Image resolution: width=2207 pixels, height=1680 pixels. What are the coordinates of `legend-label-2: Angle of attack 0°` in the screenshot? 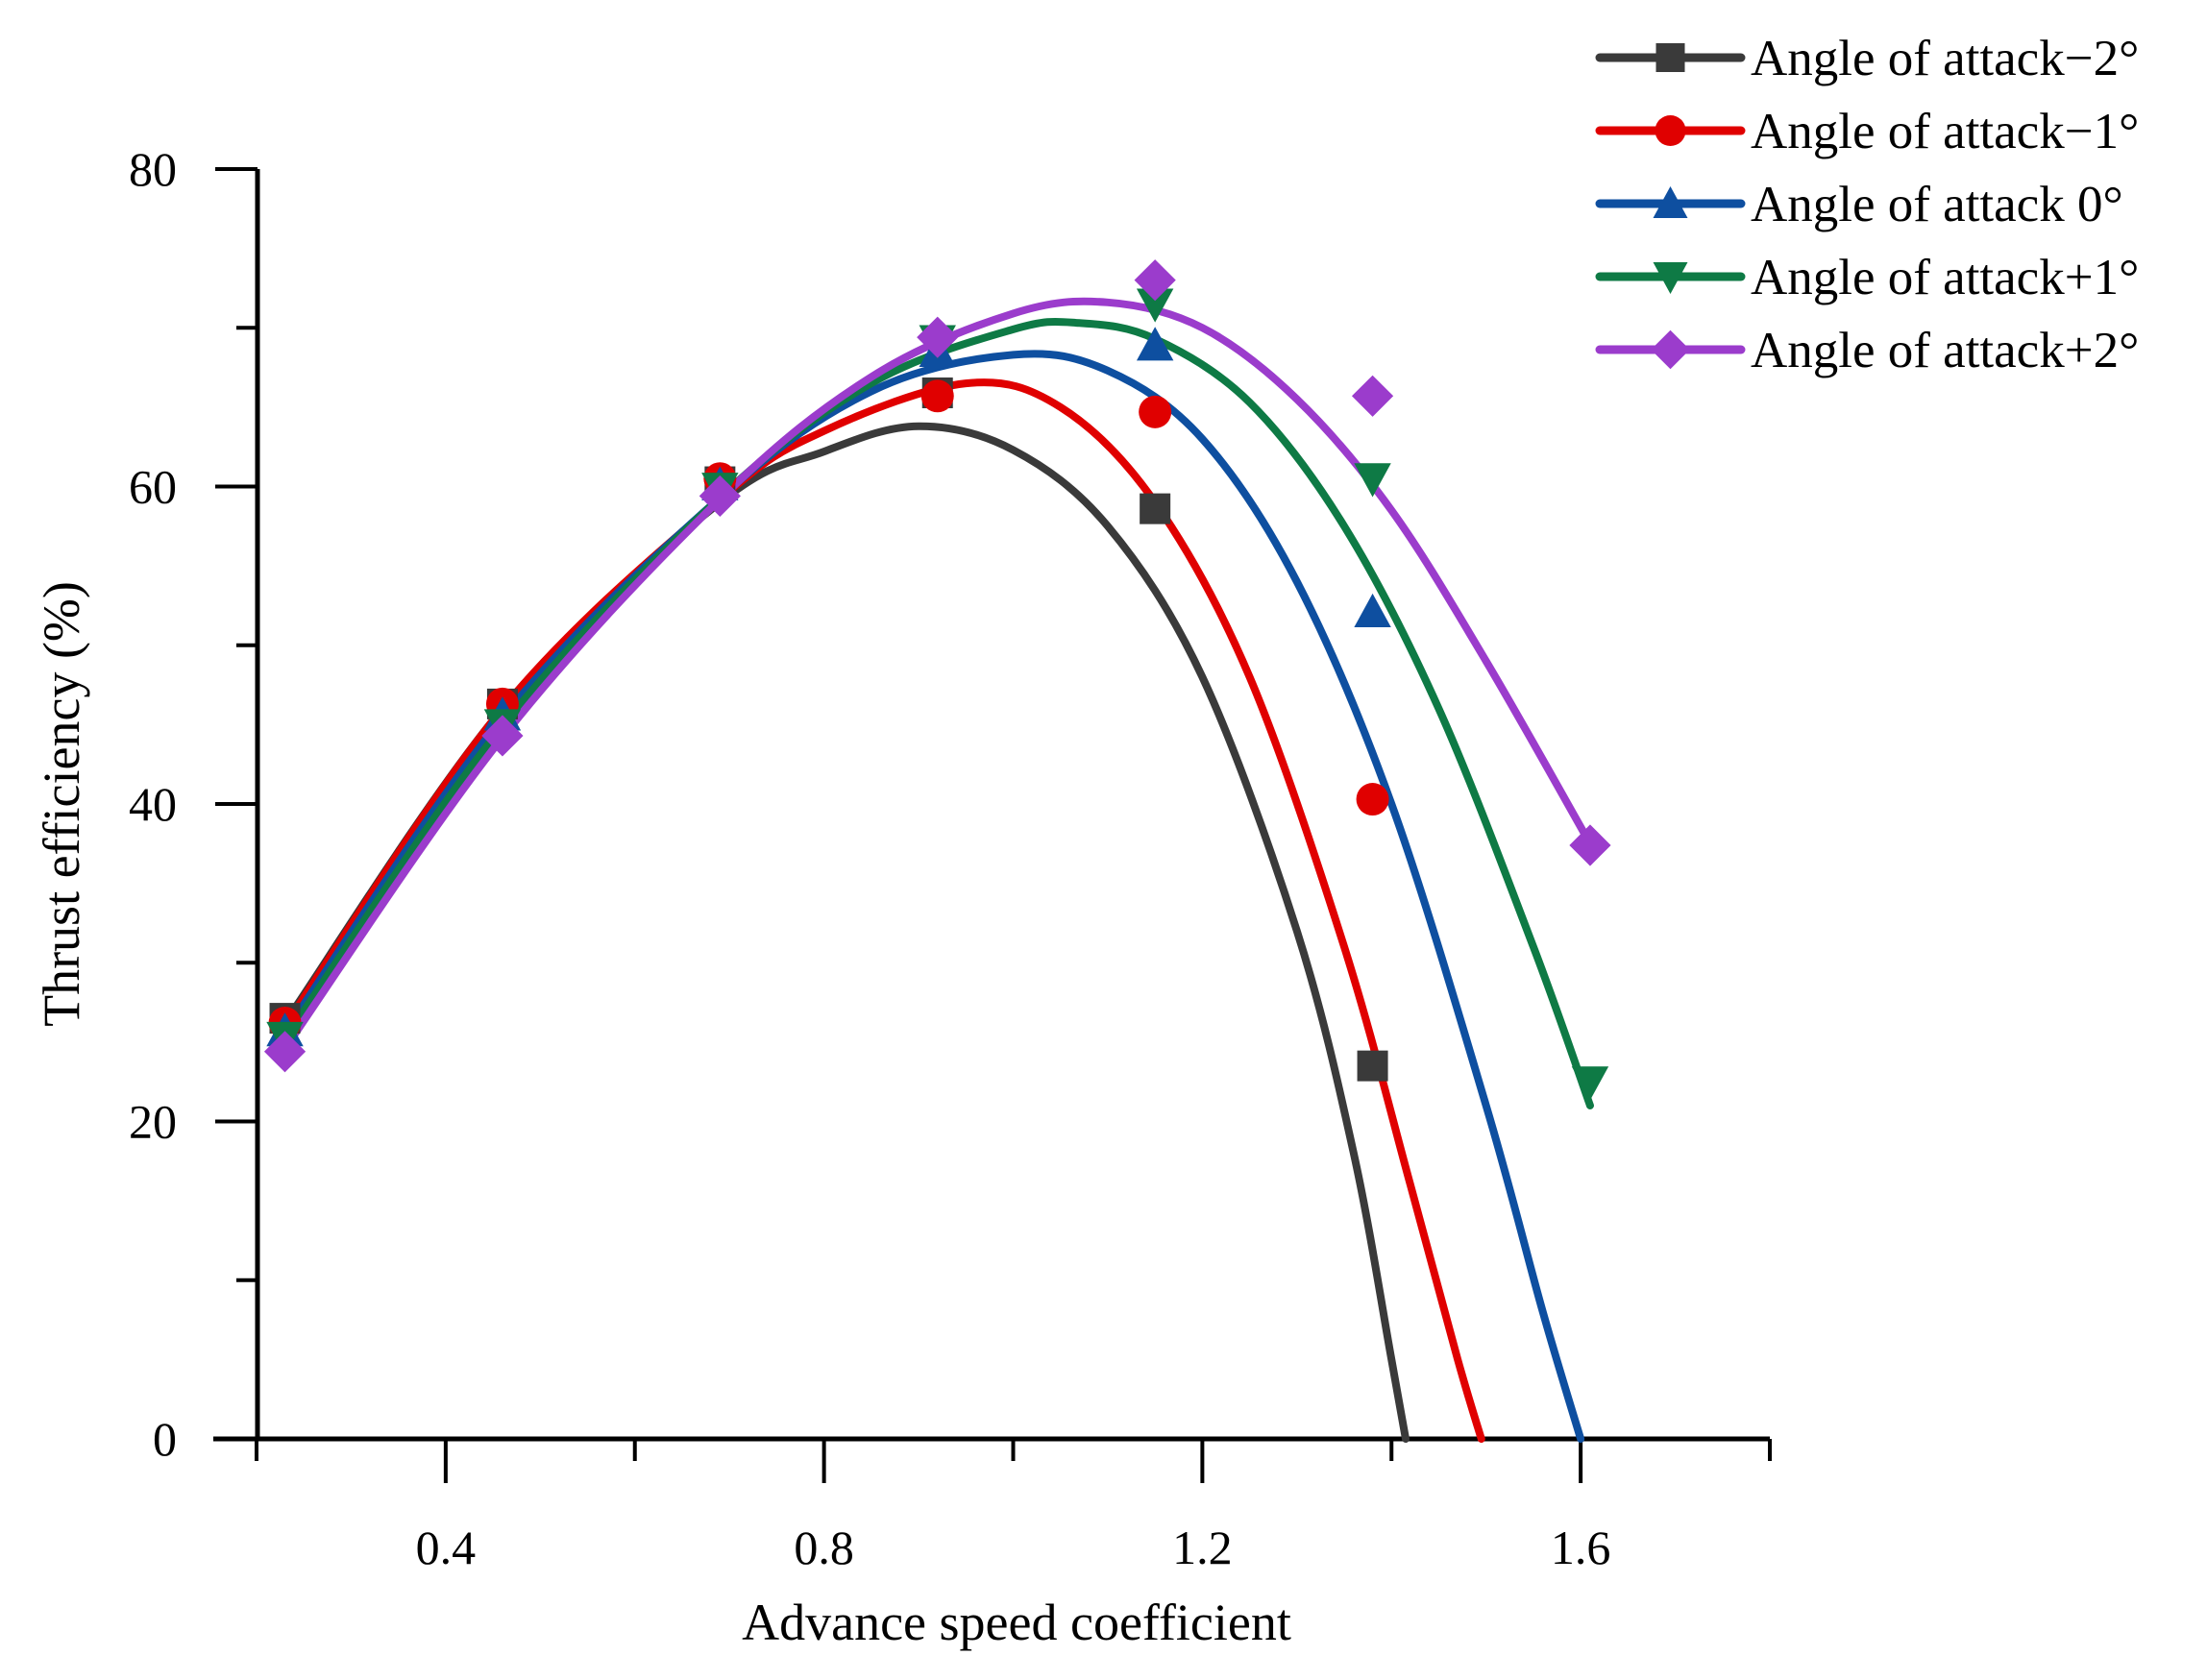 It's located at (1937, 204).